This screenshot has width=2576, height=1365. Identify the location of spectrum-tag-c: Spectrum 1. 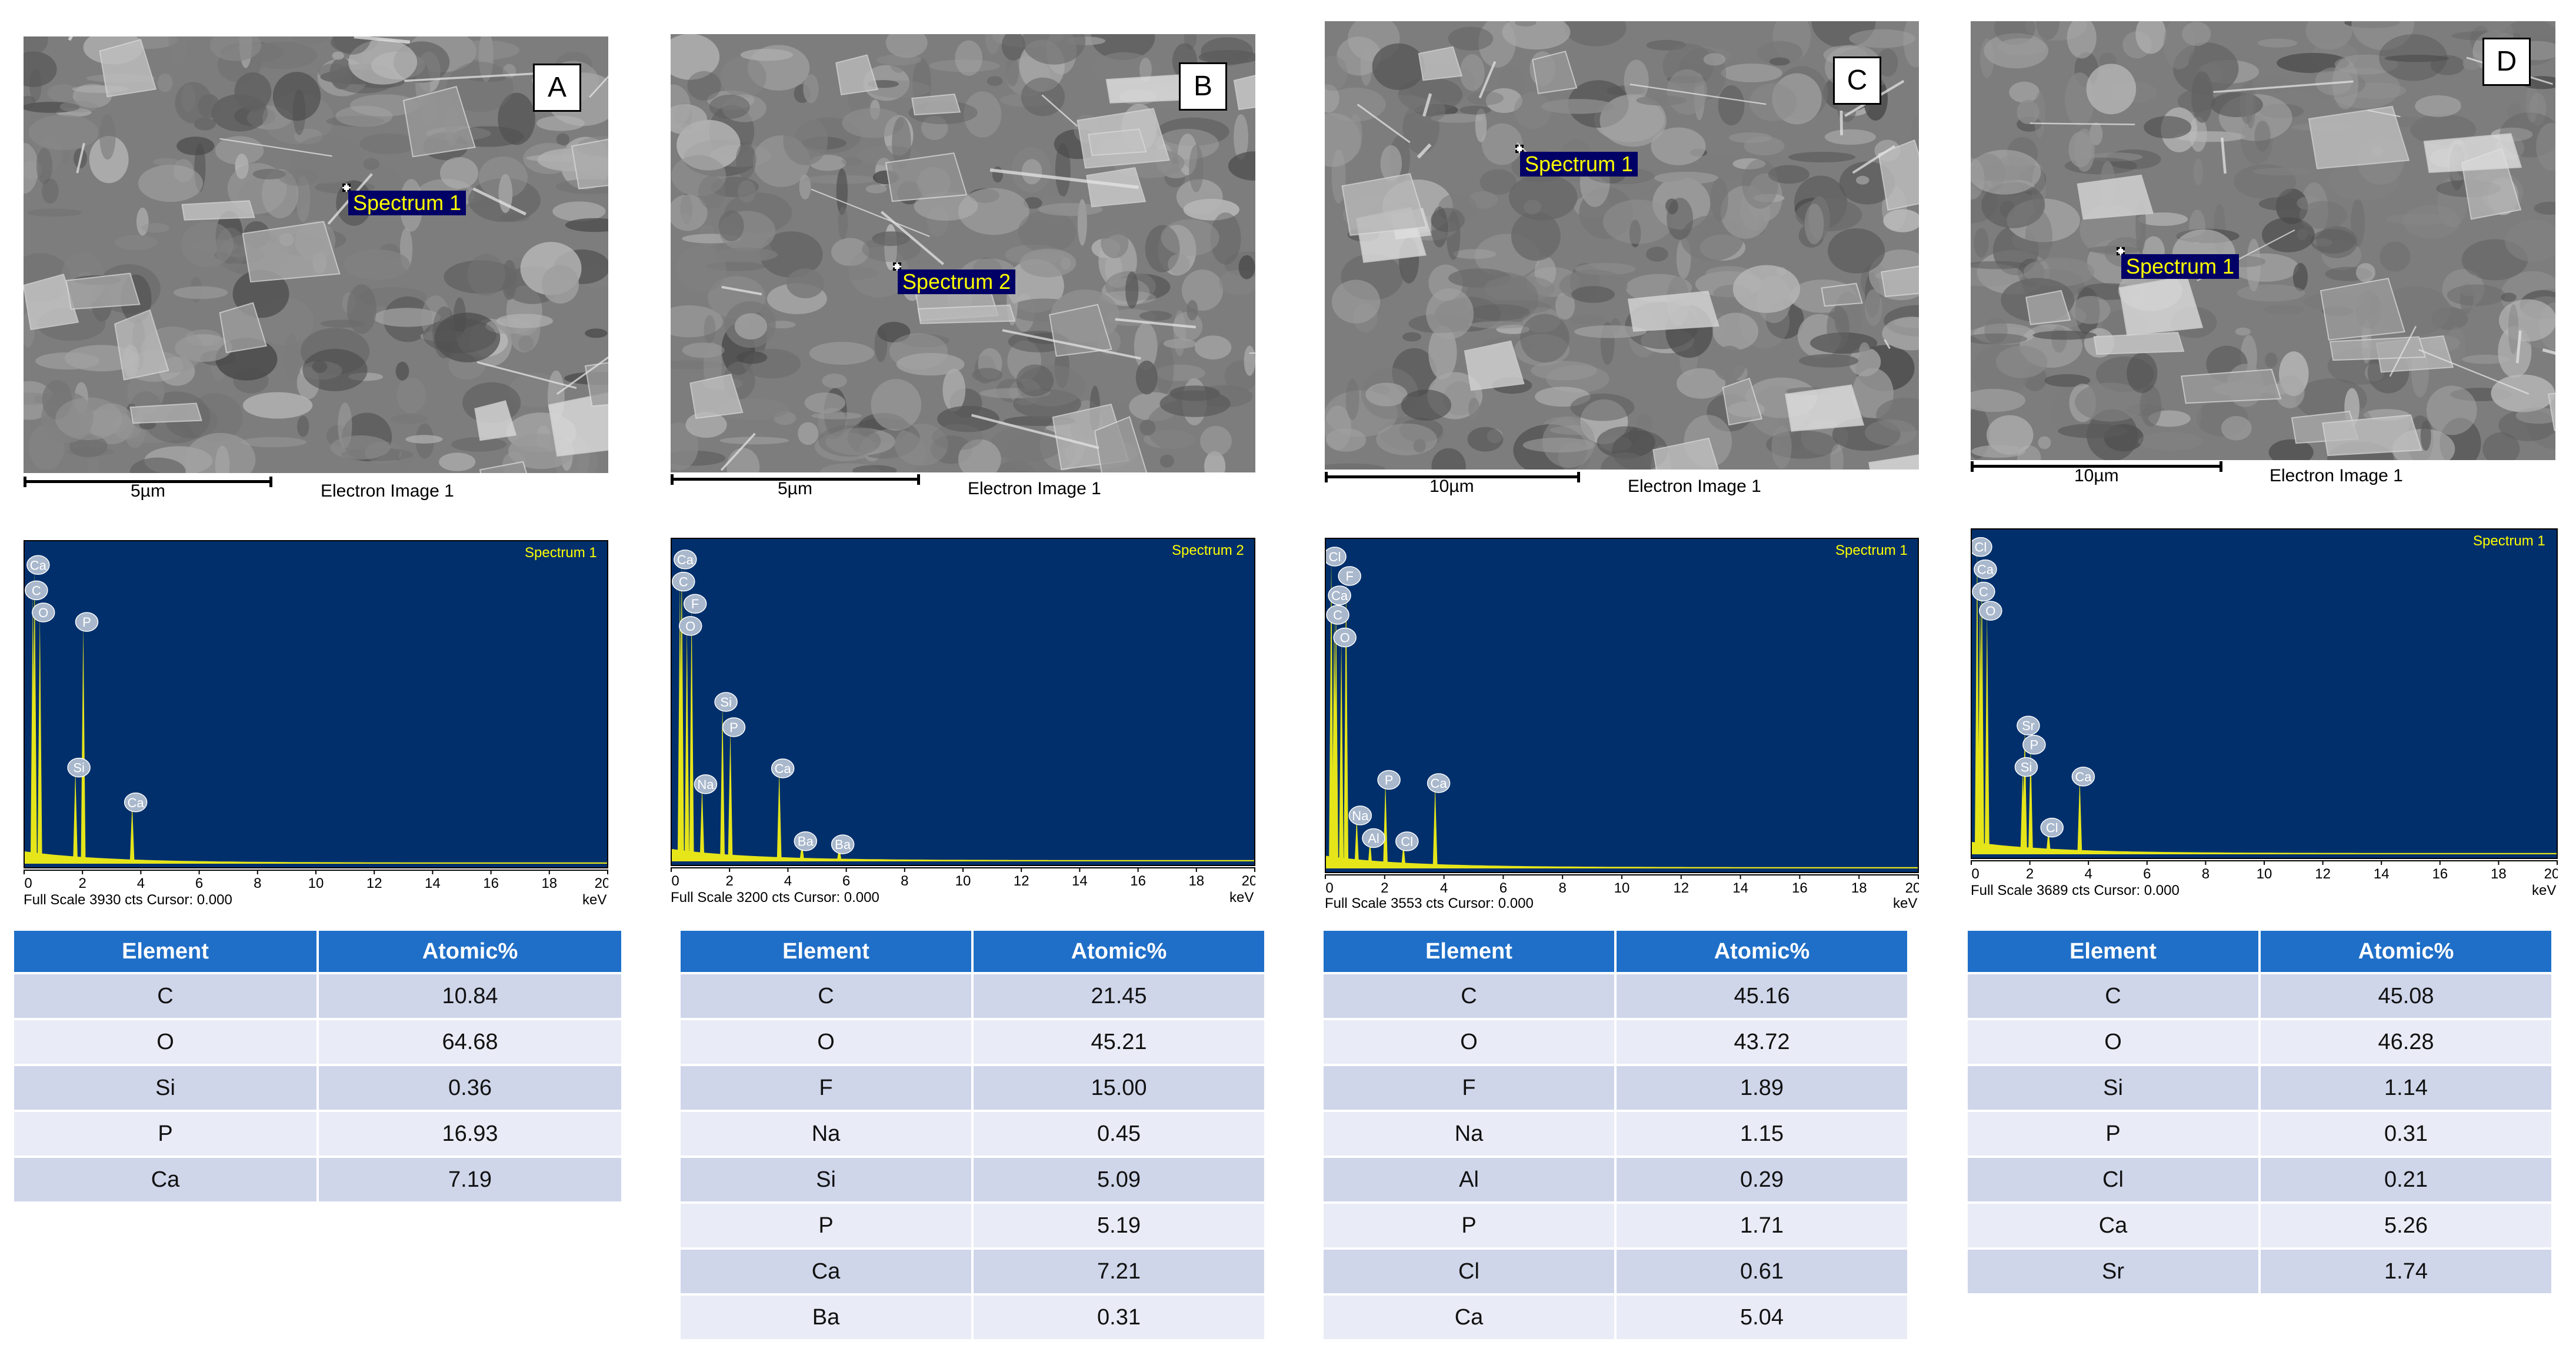
(1579, 164).